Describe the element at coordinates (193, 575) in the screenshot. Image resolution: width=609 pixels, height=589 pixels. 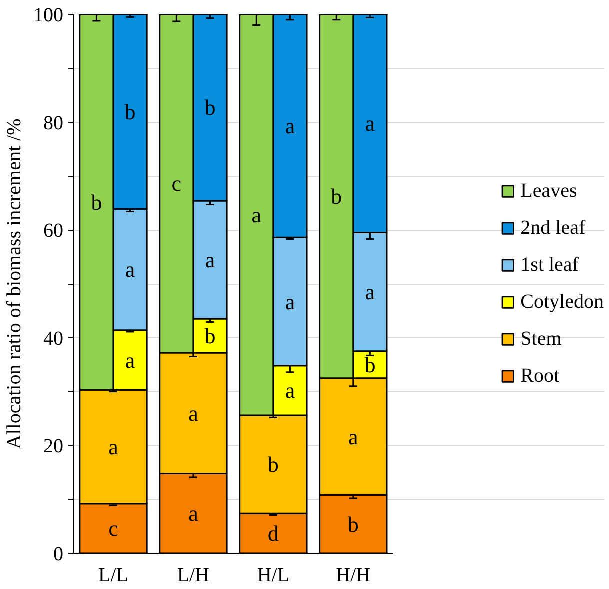
I see `x-tick-label: L/H` at that location.